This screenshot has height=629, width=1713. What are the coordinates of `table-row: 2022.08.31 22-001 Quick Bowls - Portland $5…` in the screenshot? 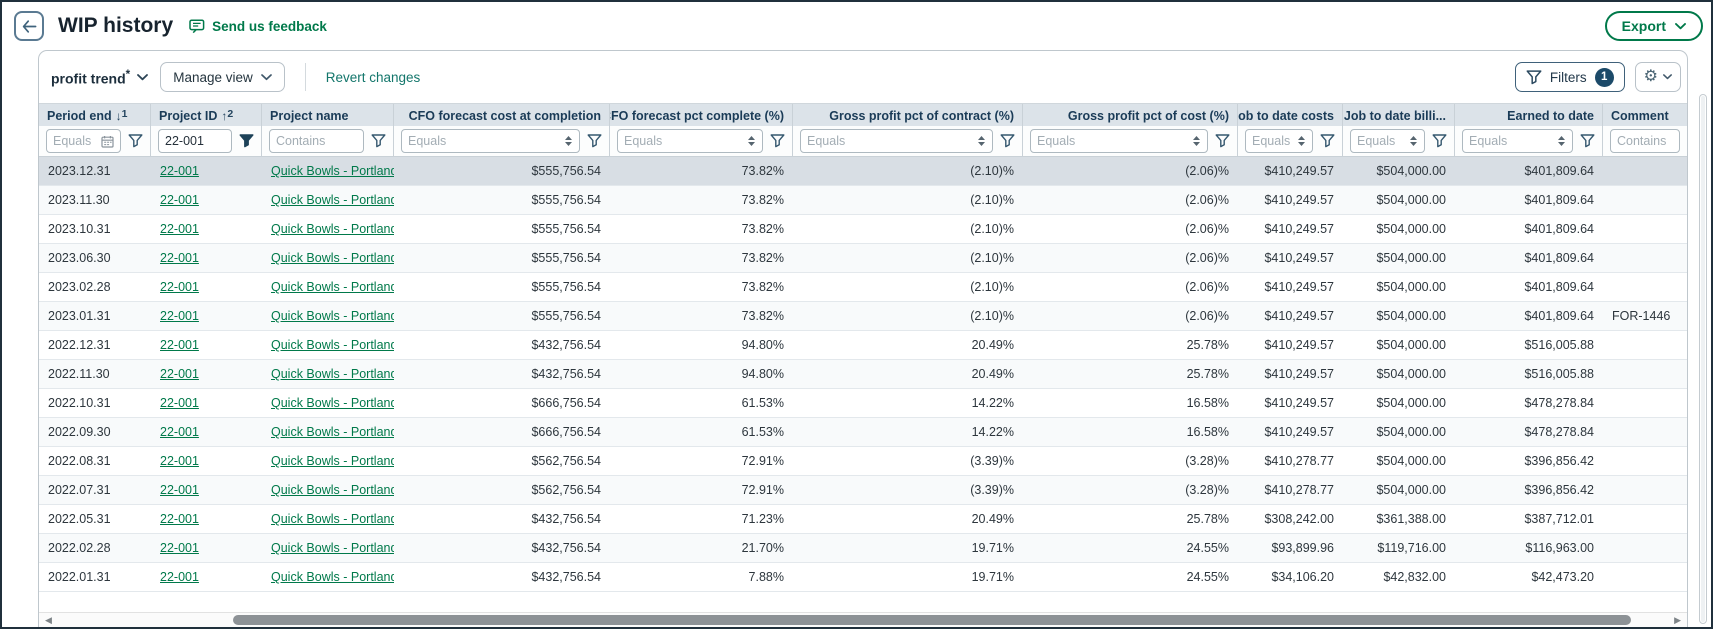 It's located at (863, 461).